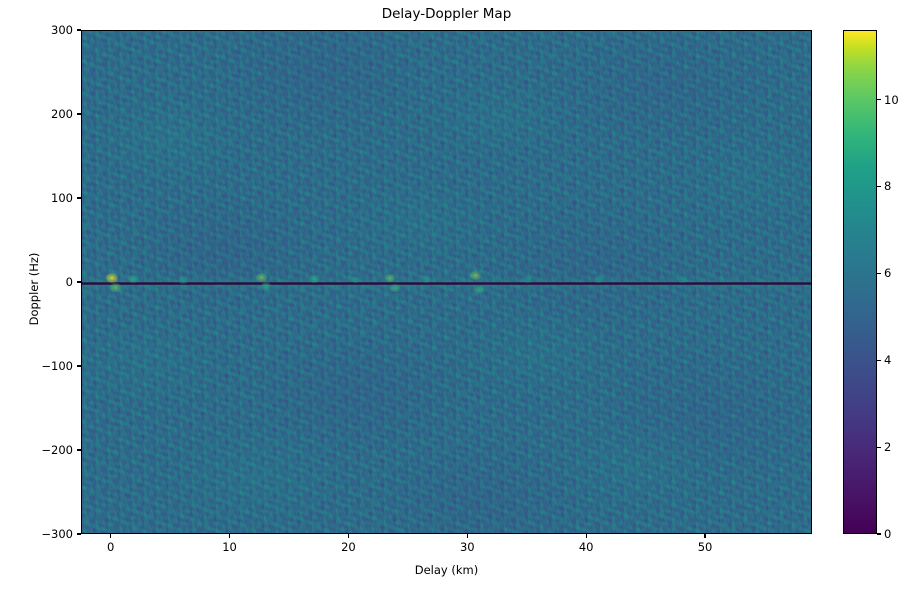 The image size is (907, 590). What do you see at coordinates (57, 534) in the screenshot?
I see `y-tick-label: −300` at bounding box center [57, 534].